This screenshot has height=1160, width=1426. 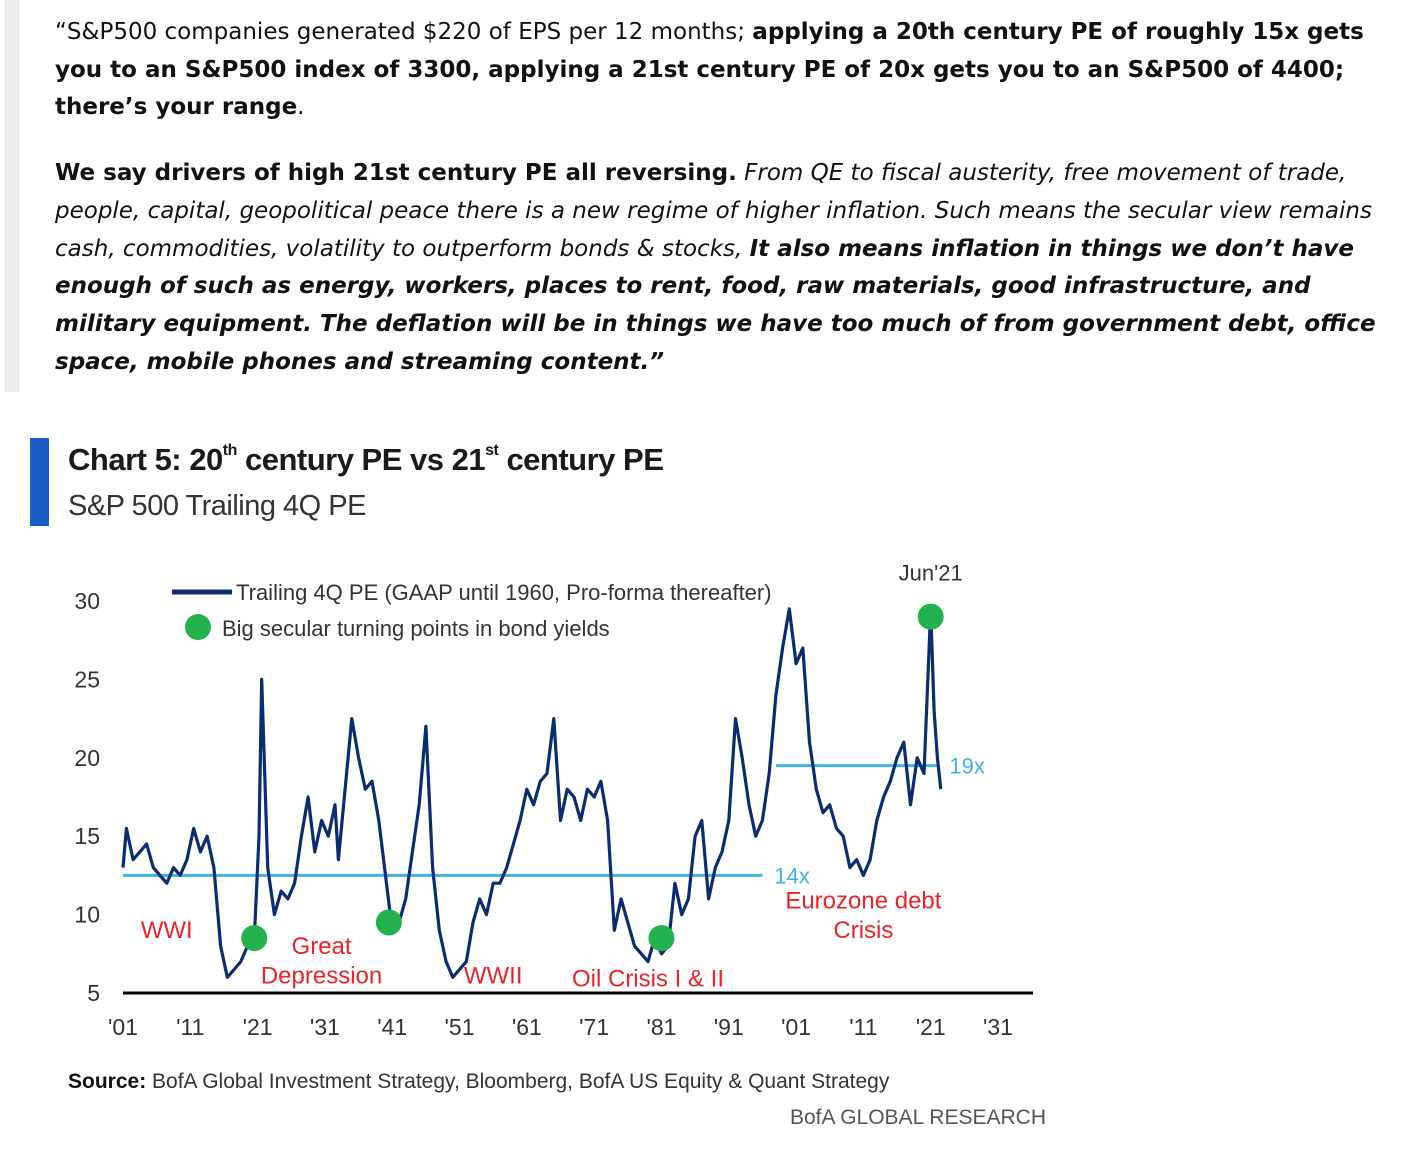 What do you see at coordinates (87, 758) in the screenshot?
I see `y-tick-label: 20` at bounding box center [87, 758].